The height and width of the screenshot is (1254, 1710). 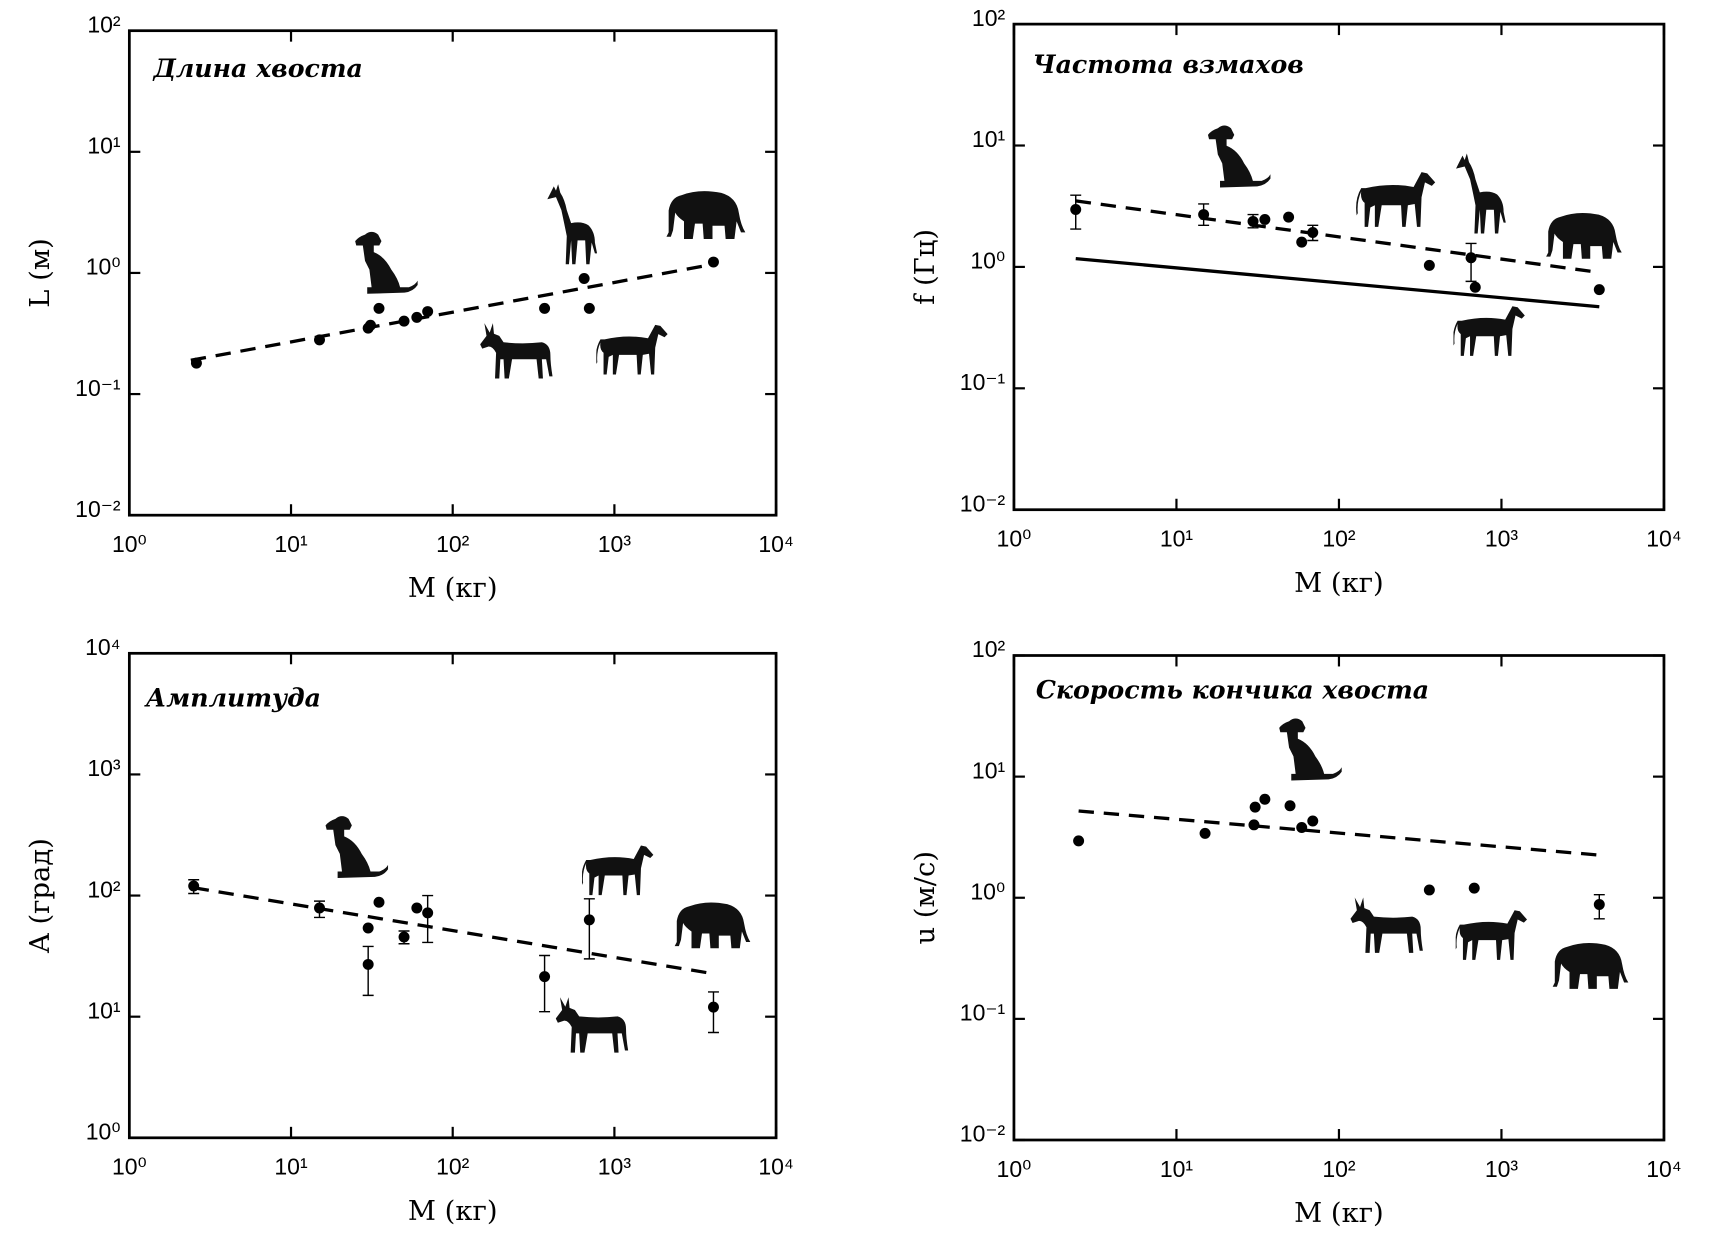 What do you see at coordinates (102, 647) in the screenshot?
I see `y-tick-label: 10⁴` at bounding box center [102, 647].